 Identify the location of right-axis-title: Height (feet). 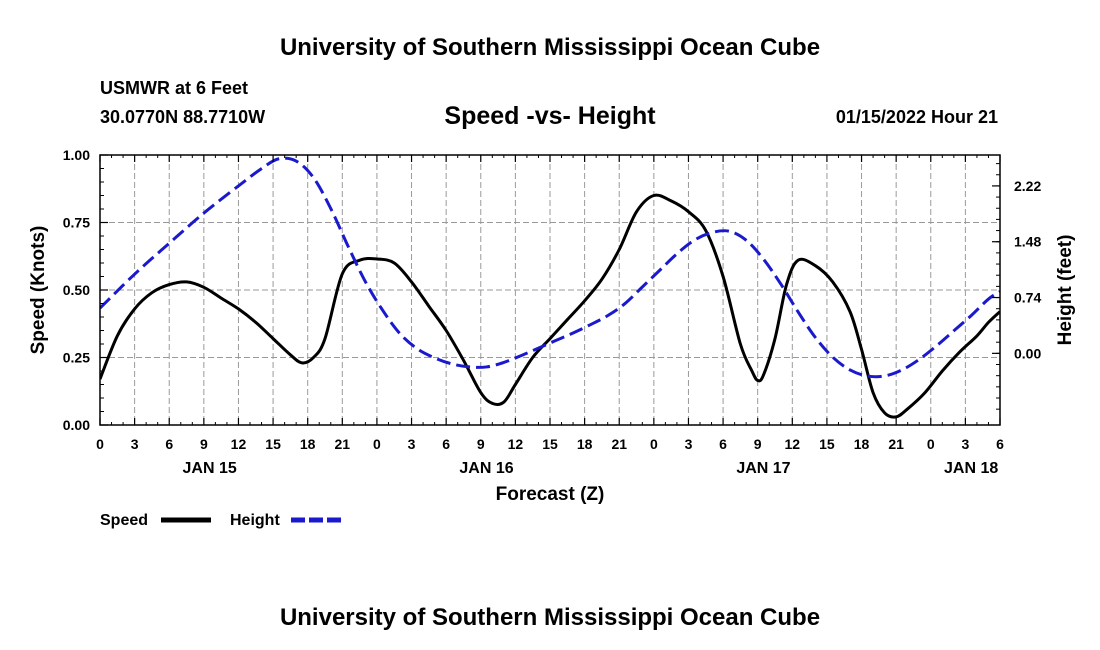
(1065, 290).